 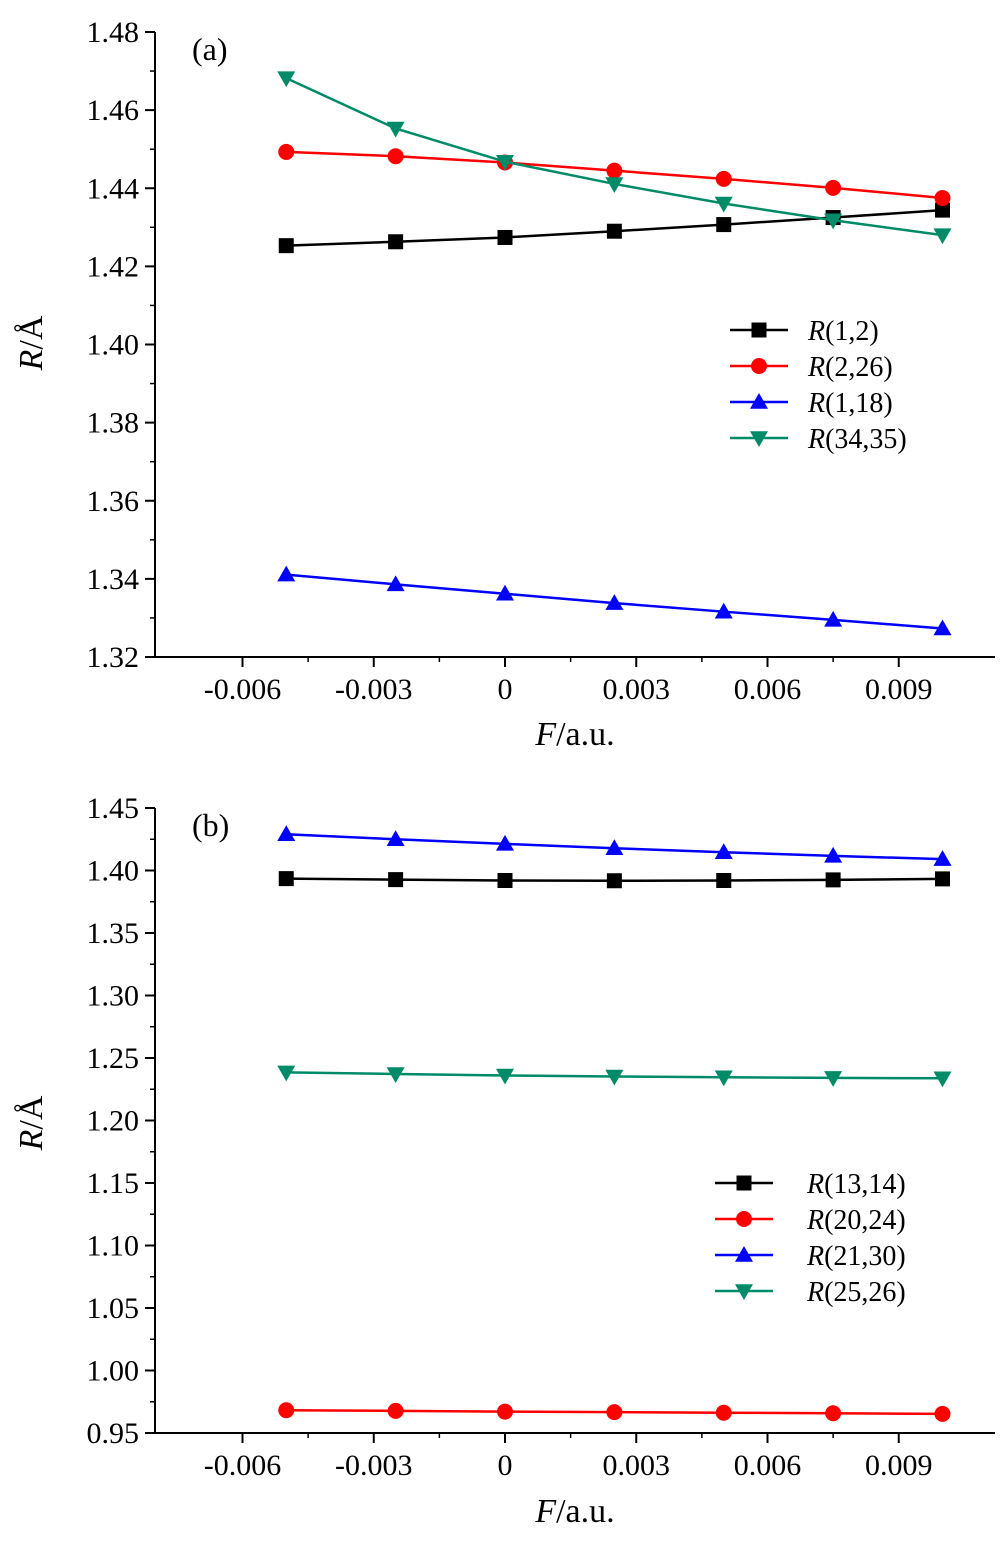 I want to click on y-tick-label: 1.45, so click(x=113, y=808).